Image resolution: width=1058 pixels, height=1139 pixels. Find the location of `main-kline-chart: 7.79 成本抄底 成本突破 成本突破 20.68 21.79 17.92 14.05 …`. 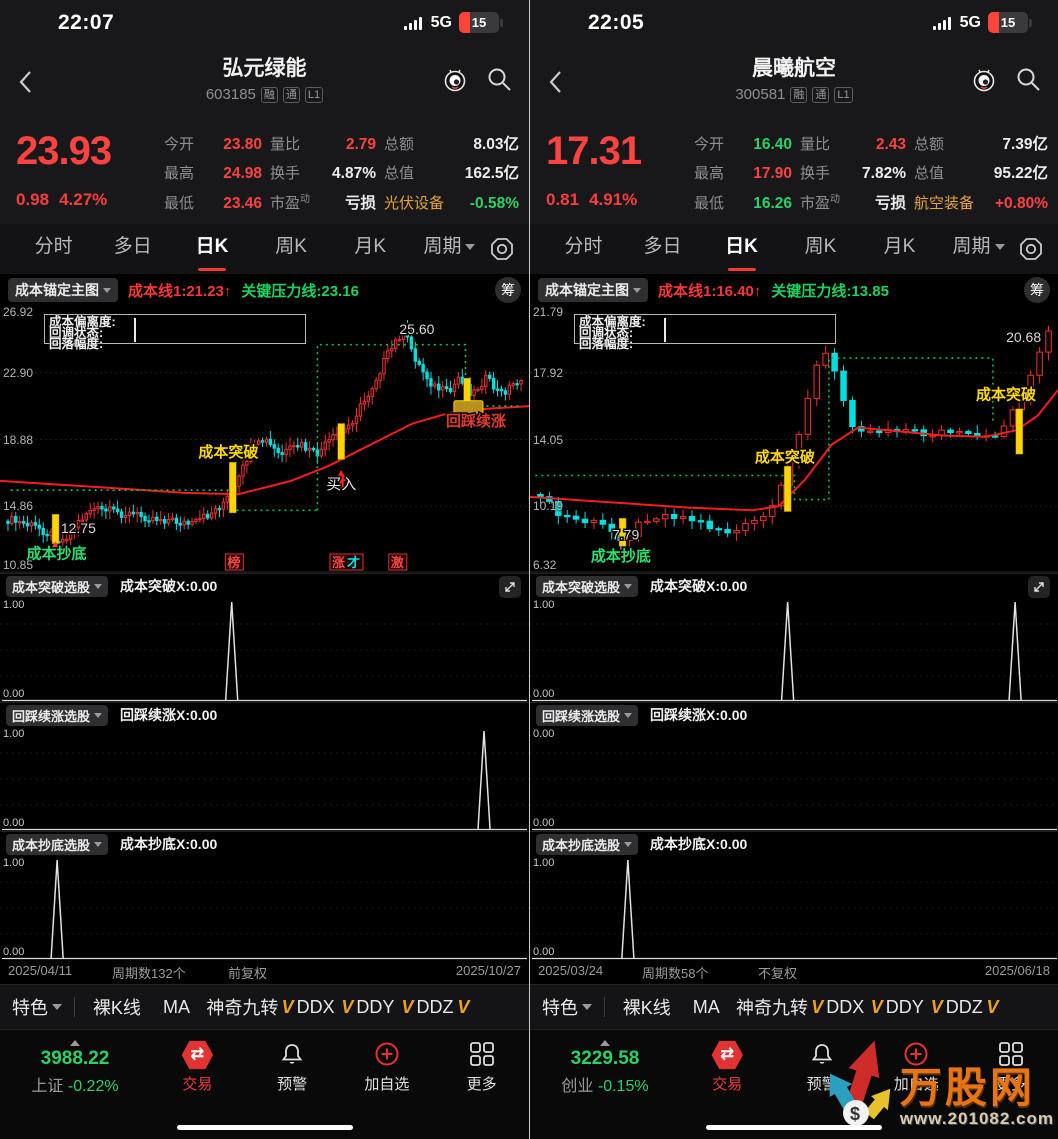

main-kline-chart: 7.79 成本抄底 成本突破 成本突破 20.68 21.79 17.92 14.05 … is located at coordinates (794, 439).